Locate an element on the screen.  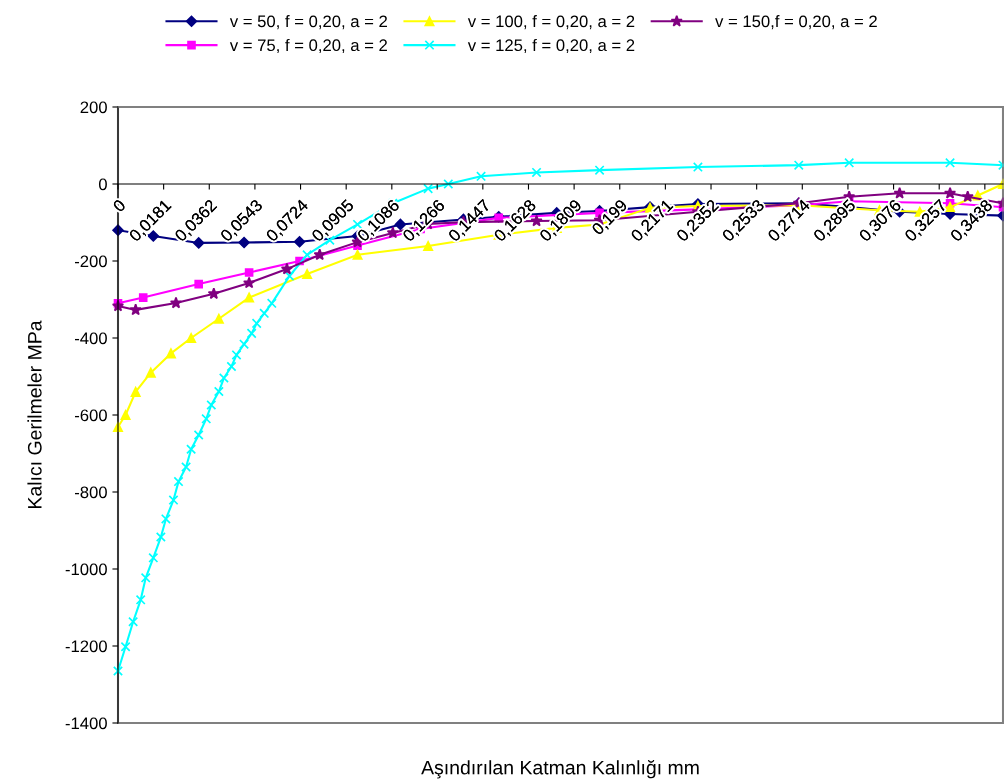
y-tick-label: 0 is located at coordinates (102, 184).